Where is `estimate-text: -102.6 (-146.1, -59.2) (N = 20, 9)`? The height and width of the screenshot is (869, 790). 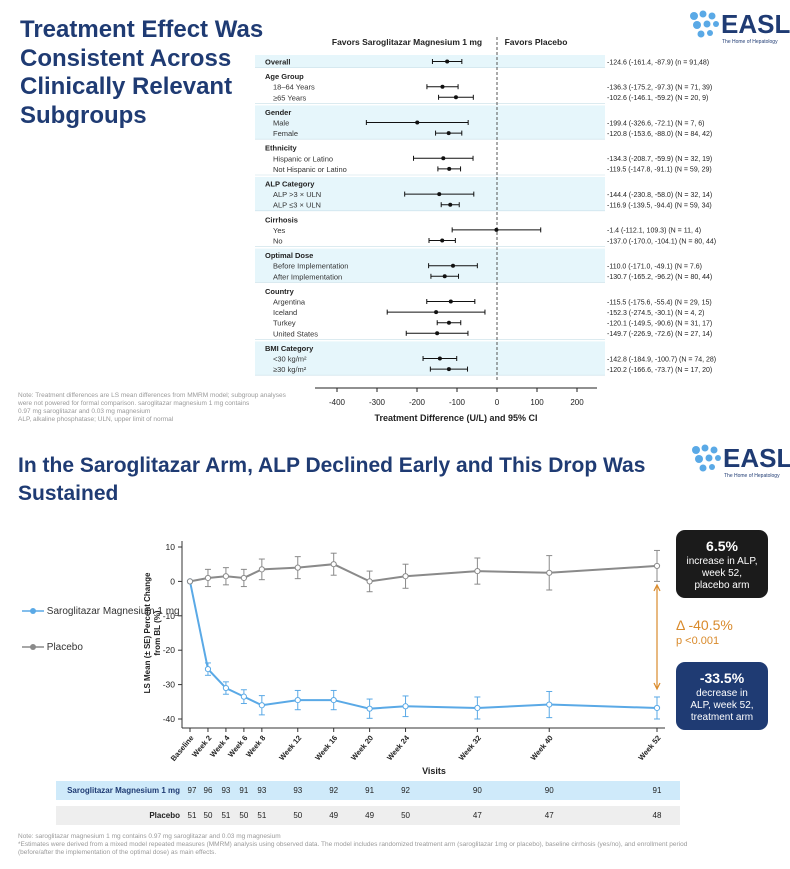
estimate-text: -102.6 (-146.1, -59.2) (N = 20, 9) is located at coordinates (657, 98).